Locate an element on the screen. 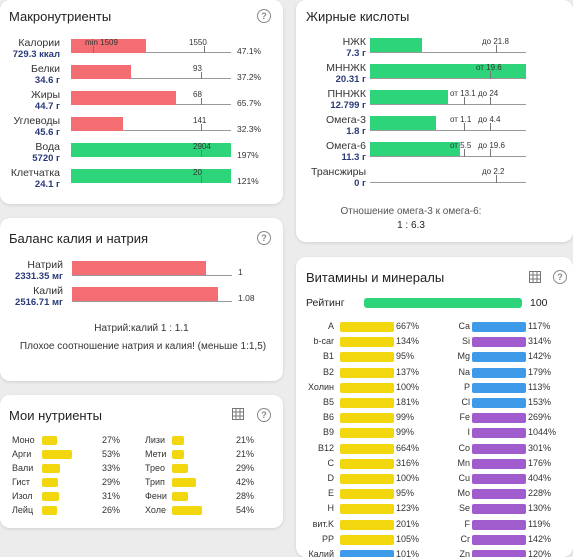 The image size is (573, 557). vitamin-label: B9 is located at coordinates (328, 432).